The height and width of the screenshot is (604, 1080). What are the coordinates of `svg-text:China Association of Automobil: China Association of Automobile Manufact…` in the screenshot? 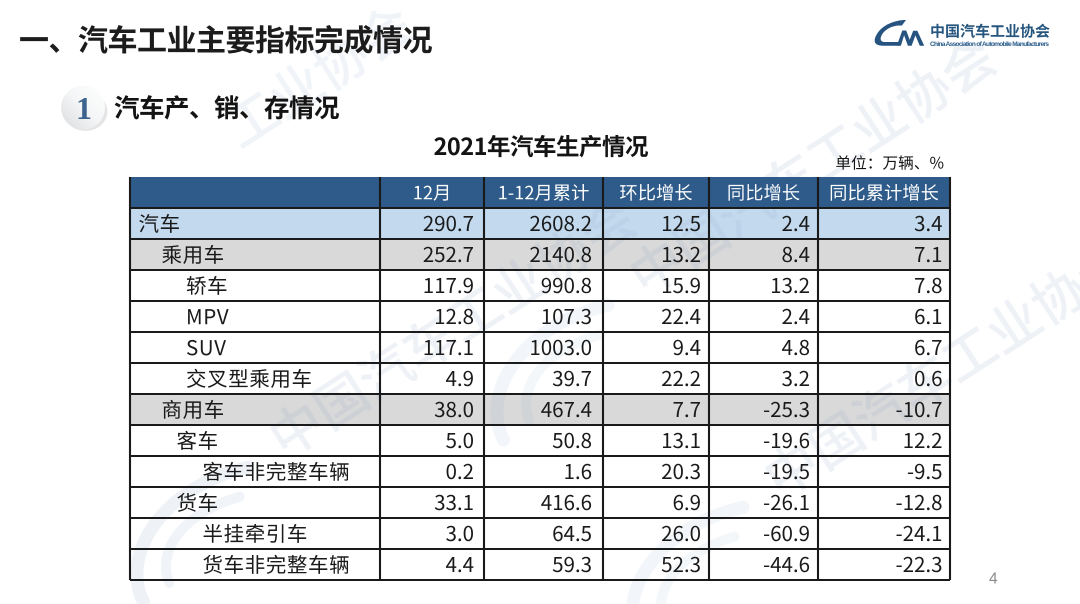 It's located at (989, 44).